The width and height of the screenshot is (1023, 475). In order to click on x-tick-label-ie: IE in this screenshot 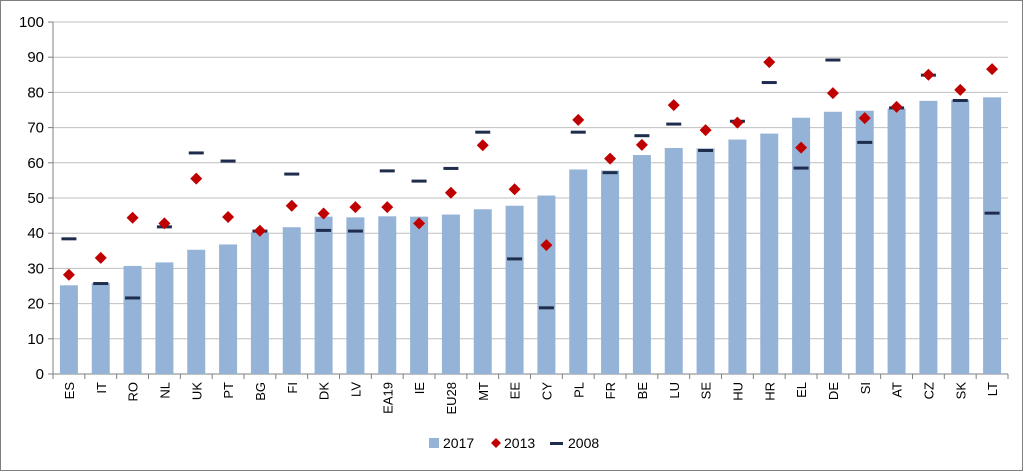, I will do `click(419, 388)`.